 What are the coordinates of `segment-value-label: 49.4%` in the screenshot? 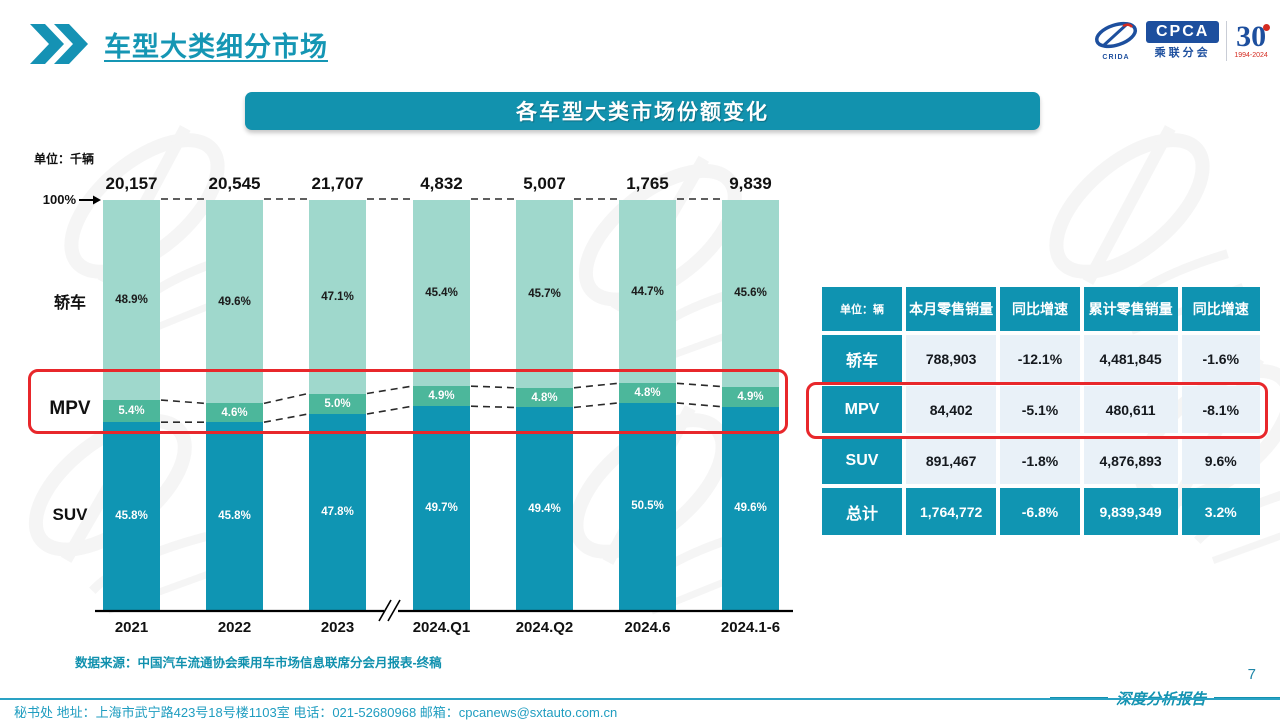 It's located at (544, 508).